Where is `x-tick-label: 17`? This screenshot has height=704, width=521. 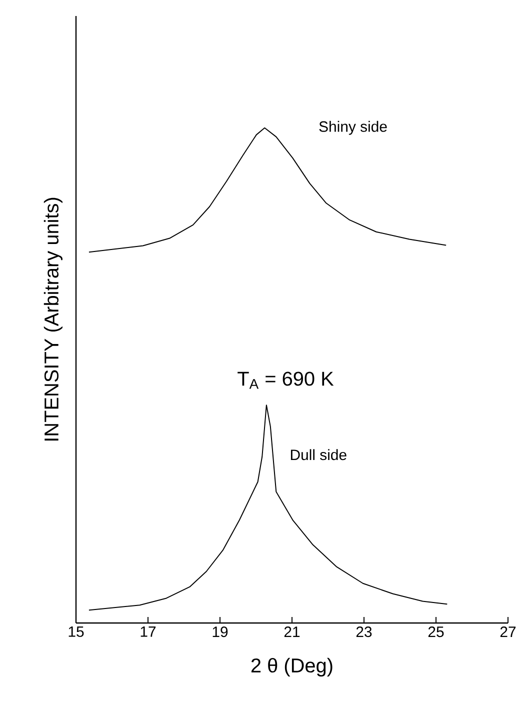
x-tick-label: 17 is located at coordinates (148, 631).